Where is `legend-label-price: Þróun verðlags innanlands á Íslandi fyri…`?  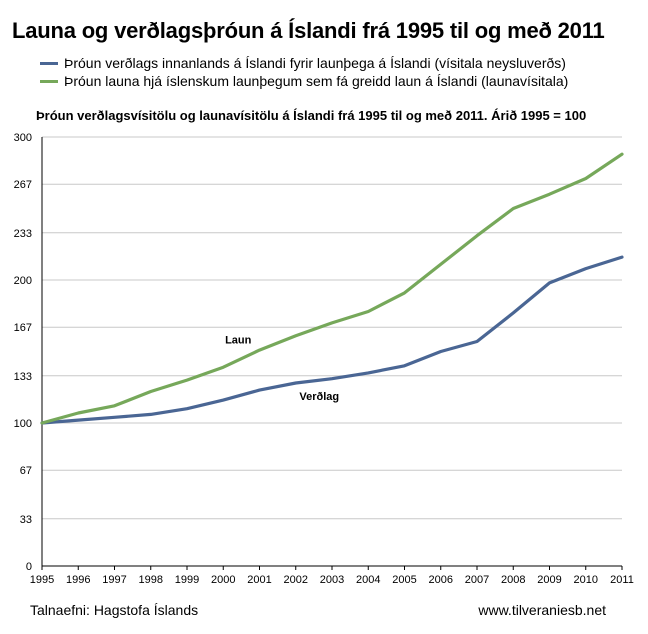
legend-label-price: Þróun verðlags innanlands á Íslandi fyri… is located at coordinates (315, 63).